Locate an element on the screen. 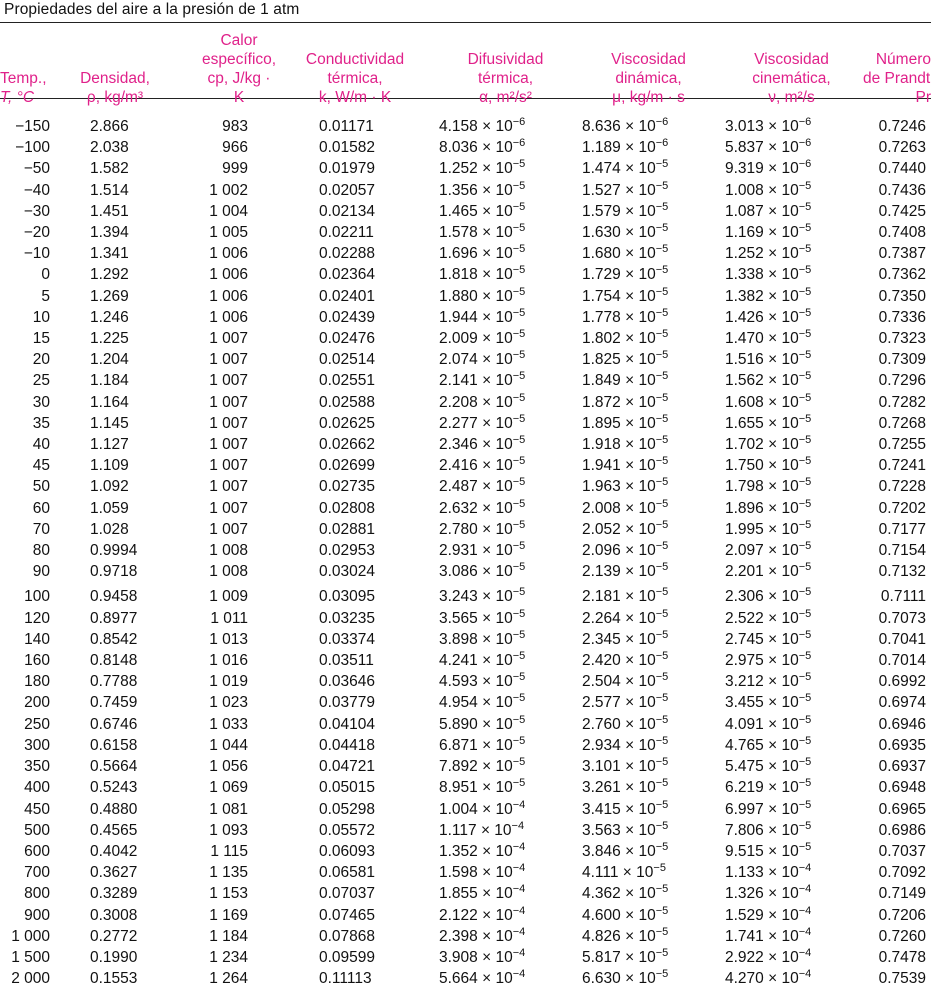  cell-kin-viscosity: 2.522 × 10−5 is located at coordinates (791, 618).